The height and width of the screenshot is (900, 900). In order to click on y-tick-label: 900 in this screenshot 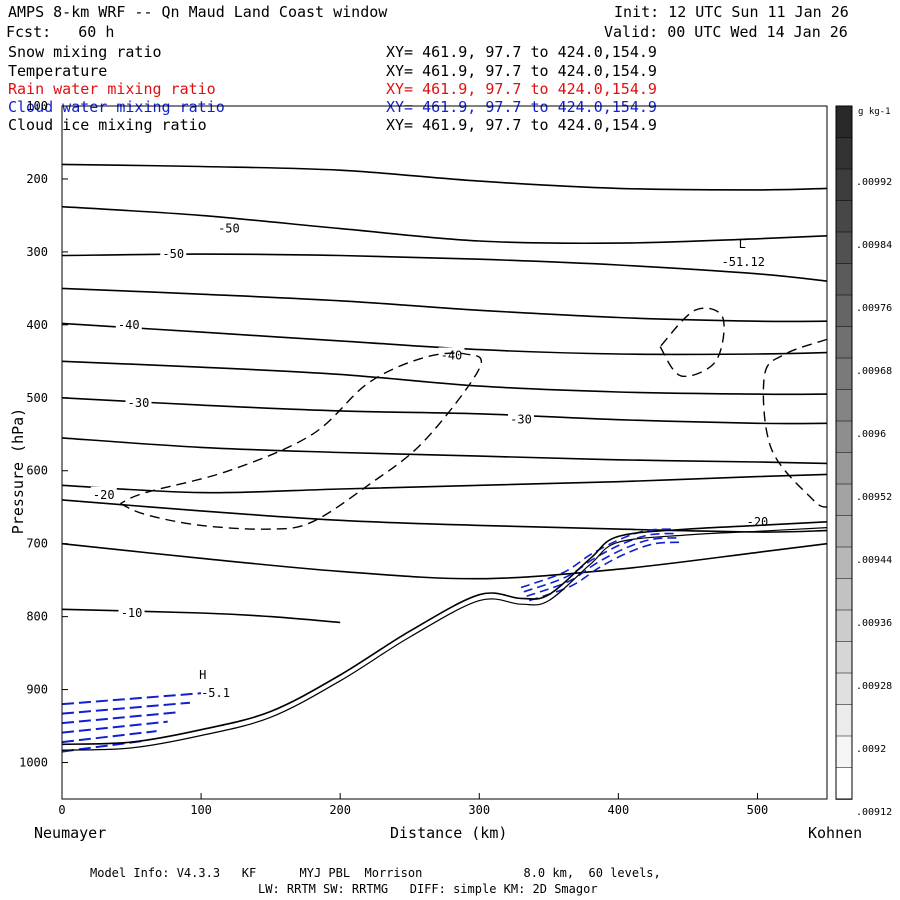, I will do `click(37, 690)`.